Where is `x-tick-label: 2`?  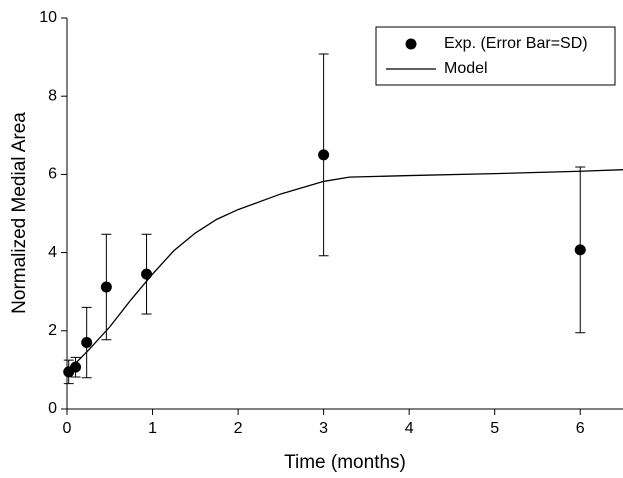 x-tick-label: 2 is located at coordinates (238, 428).